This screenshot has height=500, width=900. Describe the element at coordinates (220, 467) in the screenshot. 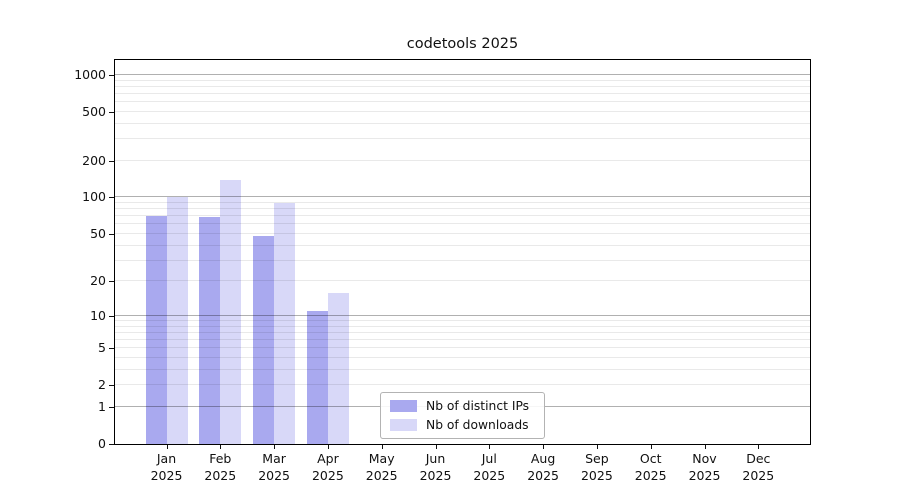

I see `x-tick-label-feb: Feb 2025` at that location.